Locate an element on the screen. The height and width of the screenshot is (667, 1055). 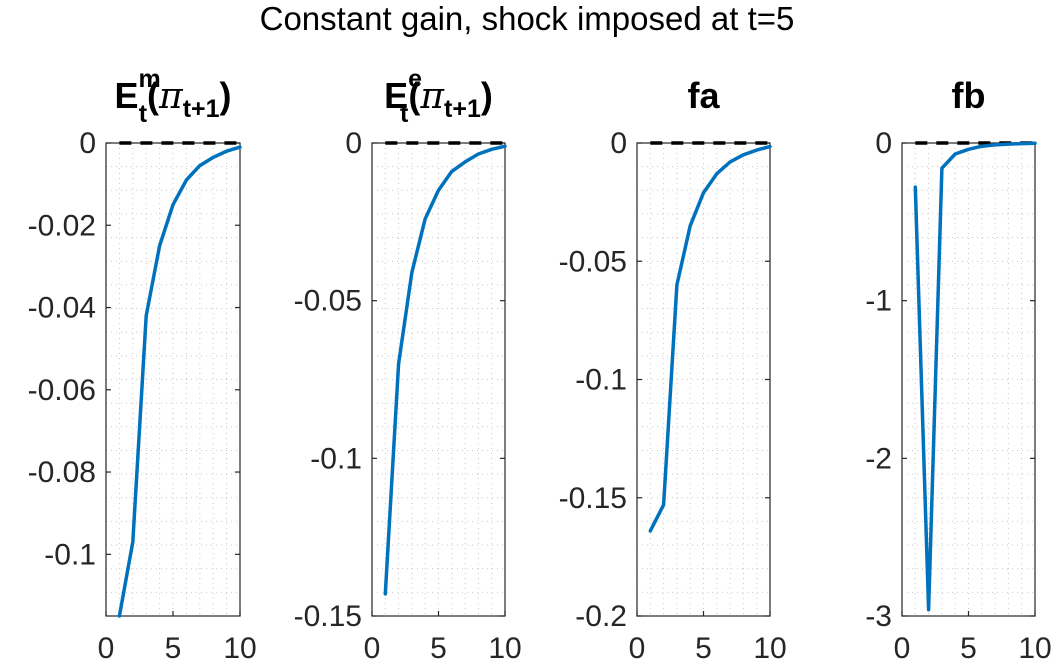
subplot-title: Ee t(πt+1) is located at coordinates (438, 96).